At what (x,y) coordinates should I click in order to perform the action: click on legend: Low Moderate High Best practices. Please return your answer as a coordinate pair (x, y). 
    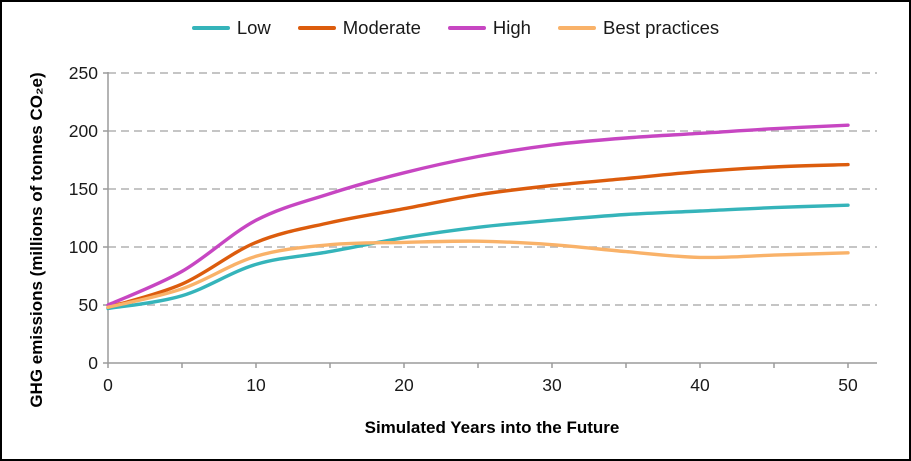
    Looking at the image, I should click on (455, 27).